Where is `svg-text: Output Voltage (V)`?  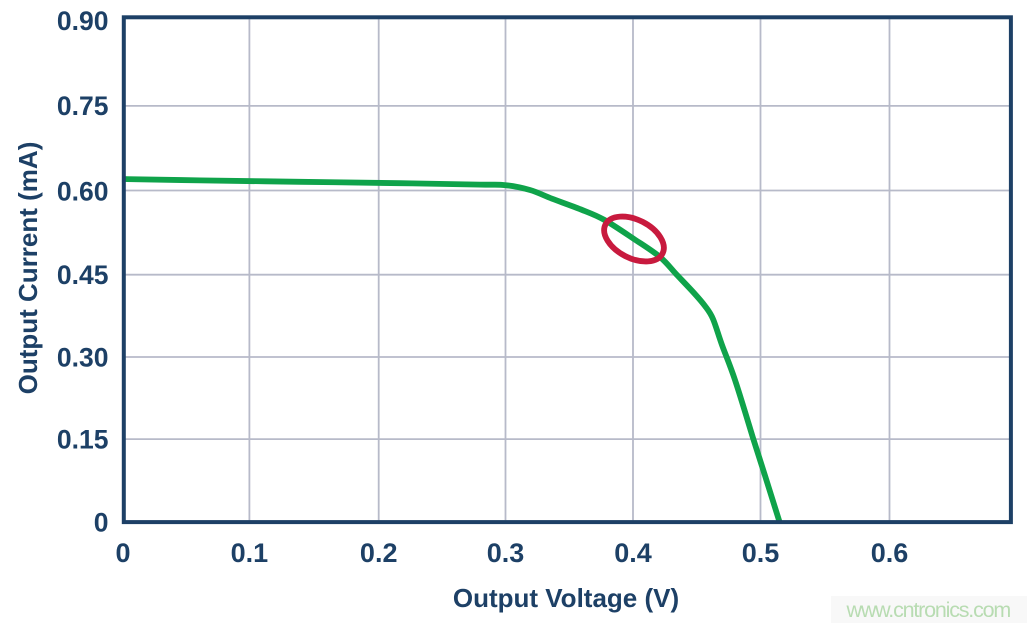 svg-text: Output Voltage (V) is located at coordinates (566, 598).